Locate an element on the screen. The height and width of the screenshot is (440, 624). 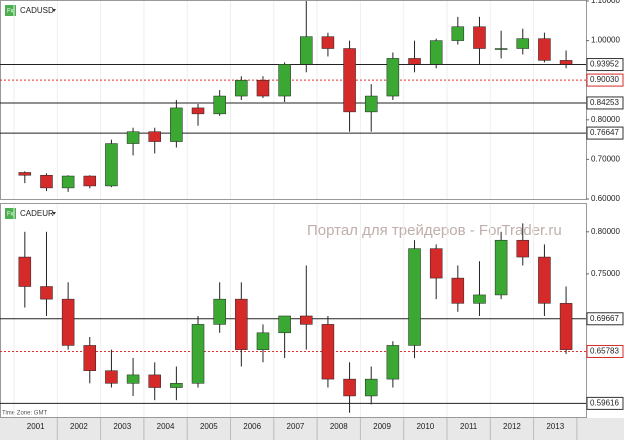
x-tick-label: 2012 is located at coordinates (512, 426).